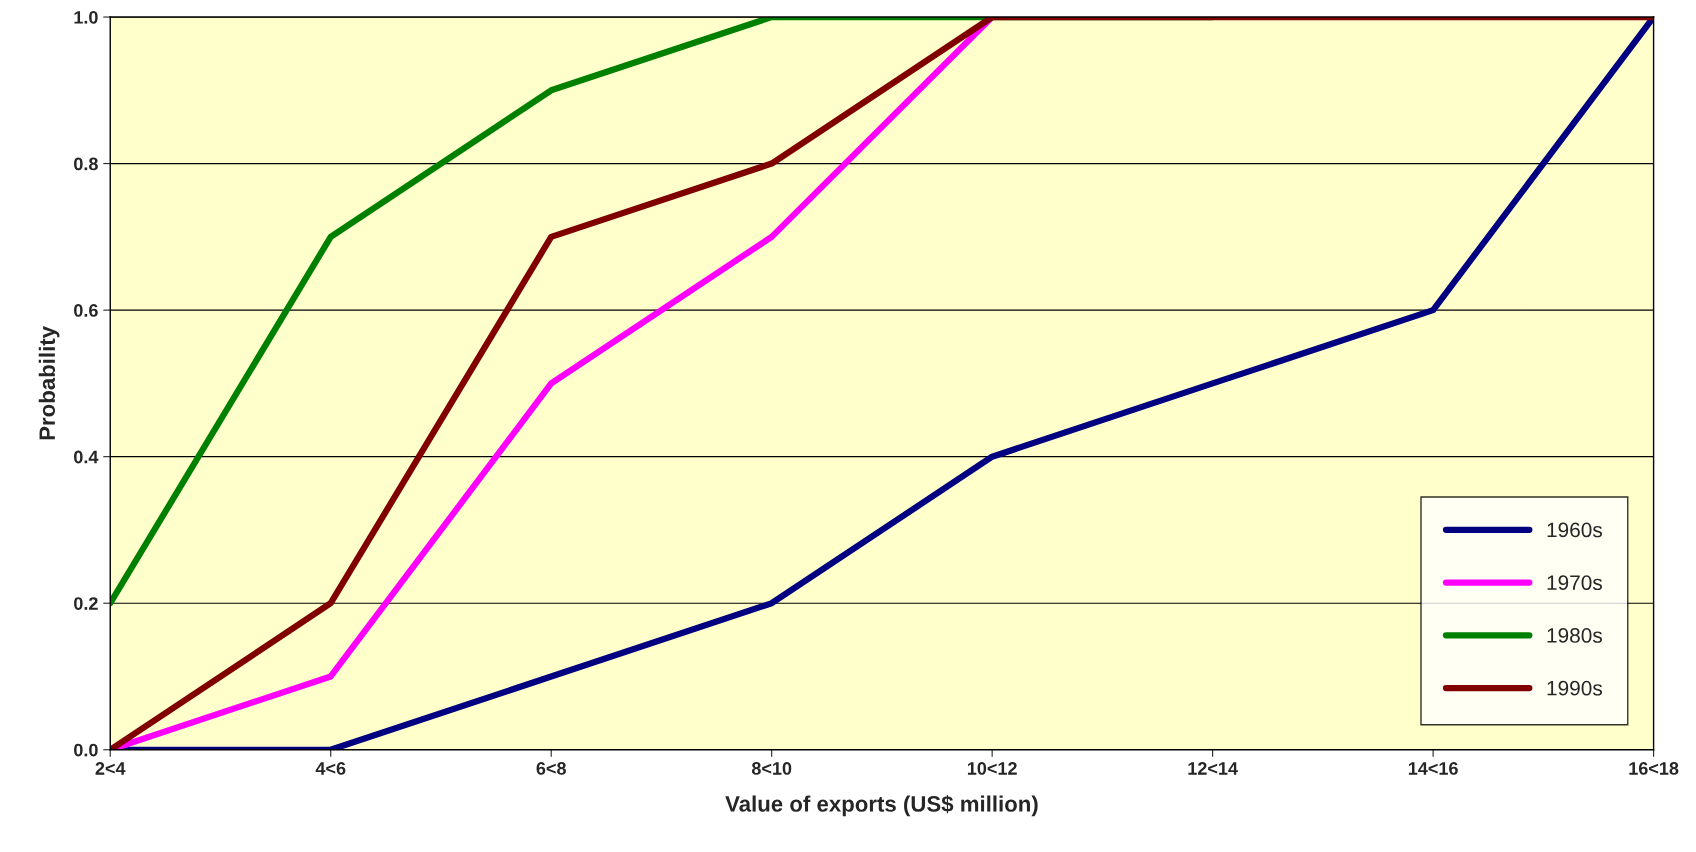 This screenshot has height=852, width=1696. What do you see at coordinates (1574, 688) in the screenshot?
I see `legend-label: 1990s` at bounding box center [1574, 688].